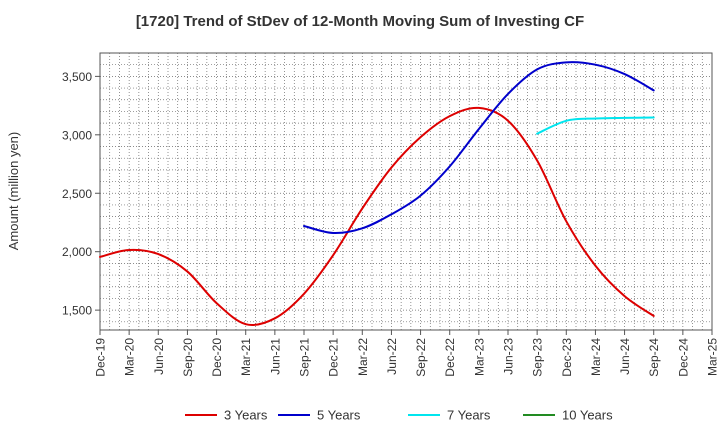 The width and height of the screenshot is (720, 440). What do you see at coordinates (246, 415) in the screenshot?
I see `legend-label: 3 Years` at bounding box center [246, 415].